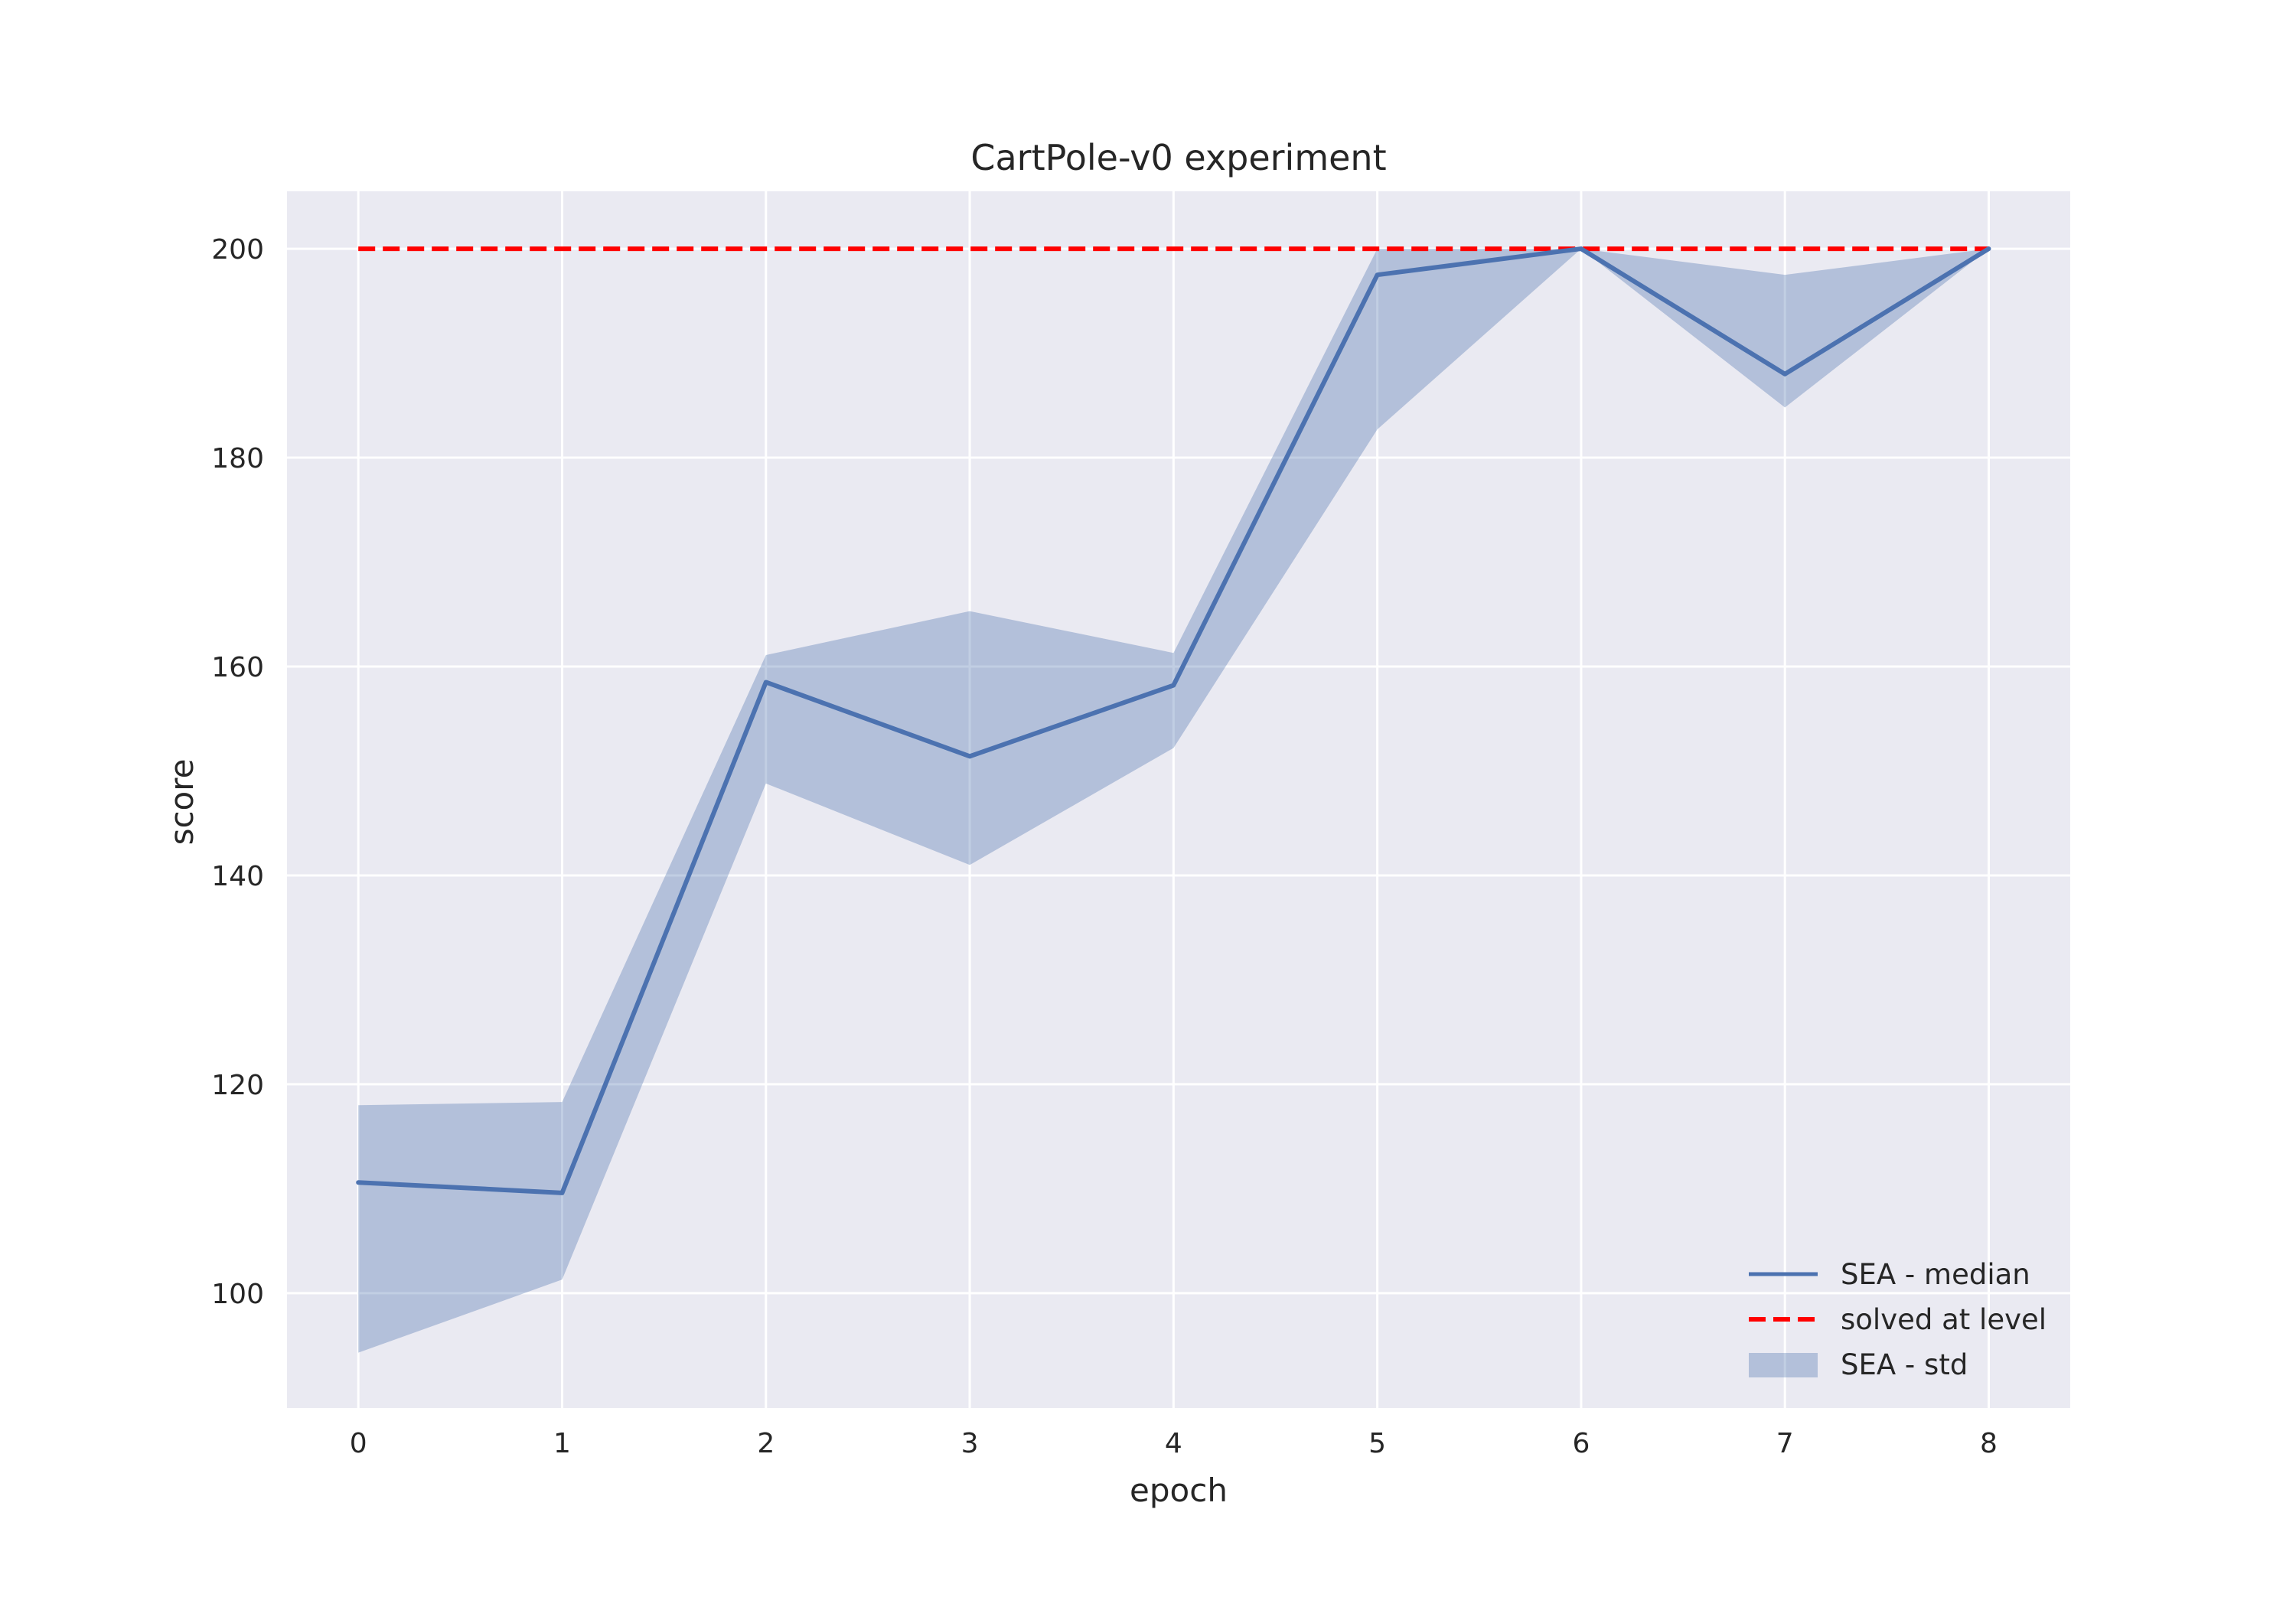  I want to click on y-tick-label: 160, so click(237, 667).